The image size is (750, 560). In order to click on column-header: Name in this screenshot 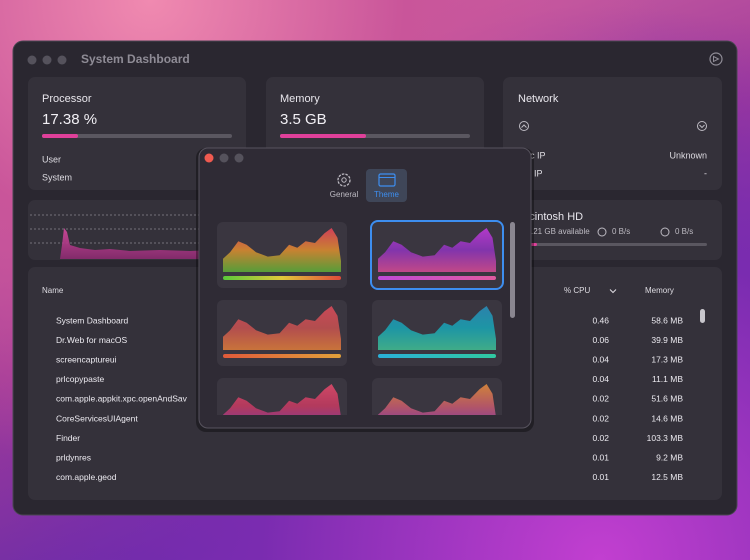, I will do `click(53, 290)`.